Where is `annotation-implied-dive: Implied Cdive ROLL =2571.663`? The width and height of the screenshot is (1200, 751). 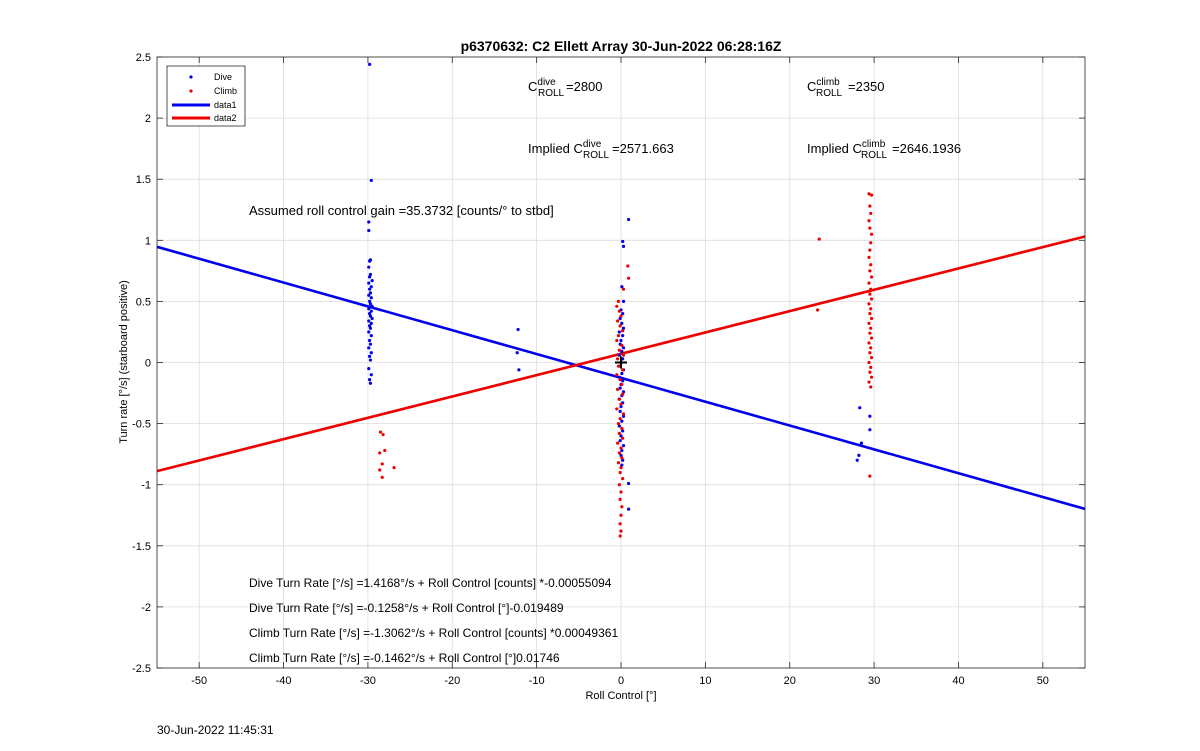 annotation-implied-dive: Implied Cdive ROLL =2571.663 is located at coordinates (601, 150).